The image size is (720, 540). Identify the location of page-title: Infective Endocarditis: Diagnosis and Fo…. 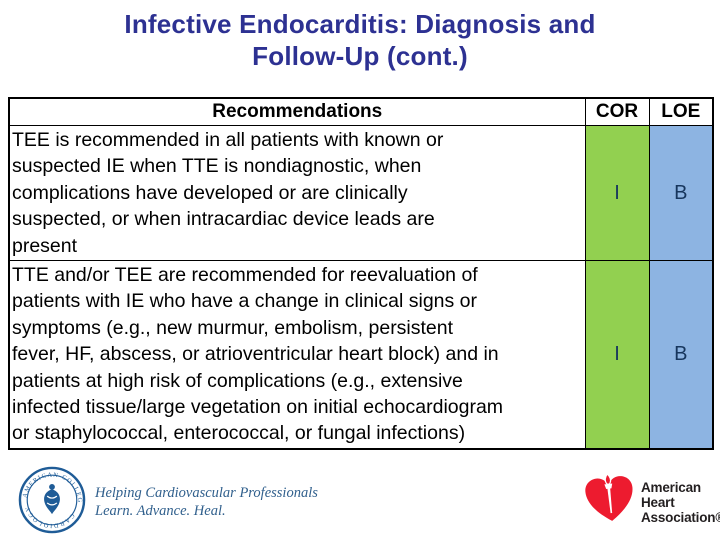
(360, 40).